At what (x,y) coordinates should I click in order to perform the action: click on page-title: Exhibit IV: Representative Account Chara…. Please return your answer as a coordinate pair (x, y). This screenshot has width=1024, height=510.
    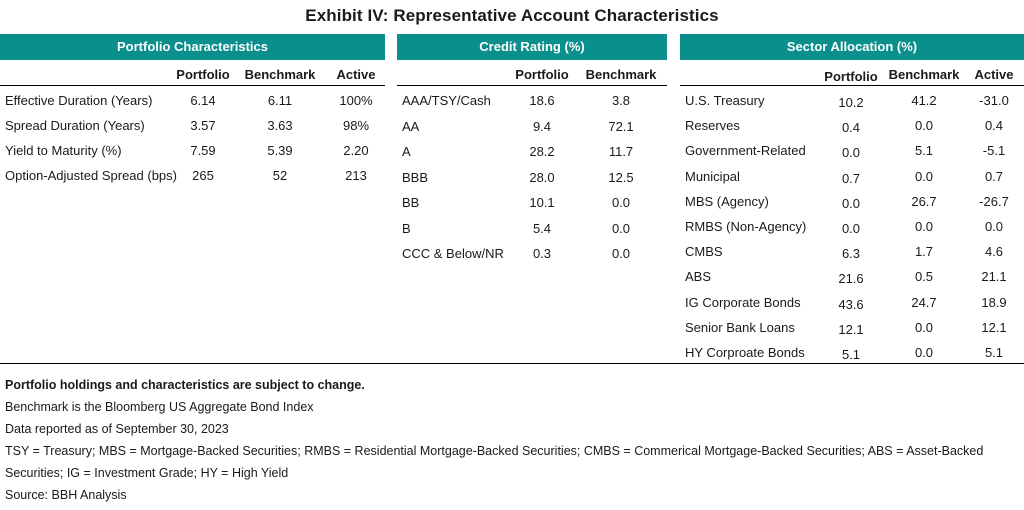
    Looking at the image, I should click on (512, 15).